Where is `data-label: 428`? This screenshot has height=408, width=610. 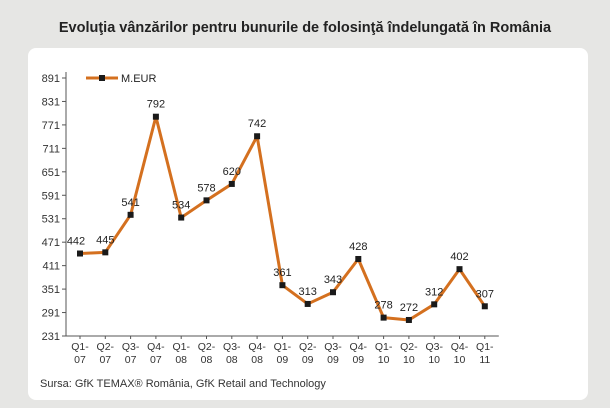 data-label: 428 is located at coordinates (358, 247).